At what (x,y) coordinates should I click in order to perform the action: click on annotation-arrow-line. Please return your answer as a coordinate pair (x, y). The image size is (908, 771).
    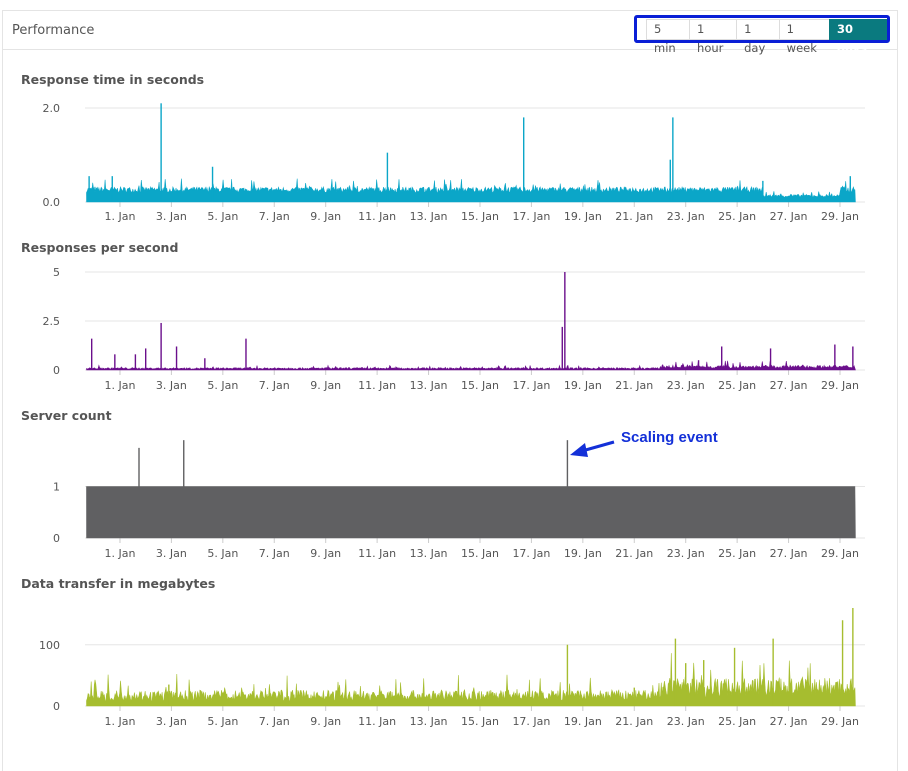
    Looking at the image, I should click on (598, 446).